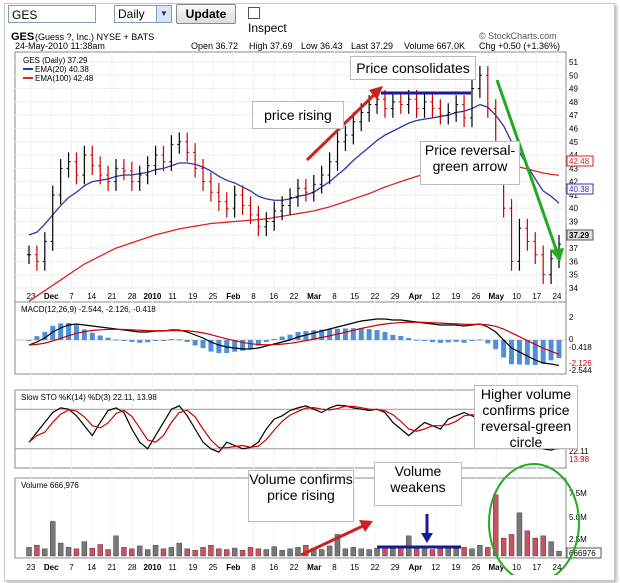 This screenshot has height=583, width=620. What do you see at coordinates (372, 46) in the screenshot?
I see `header-last: Last 37.29` at bounding box center [372, 46].